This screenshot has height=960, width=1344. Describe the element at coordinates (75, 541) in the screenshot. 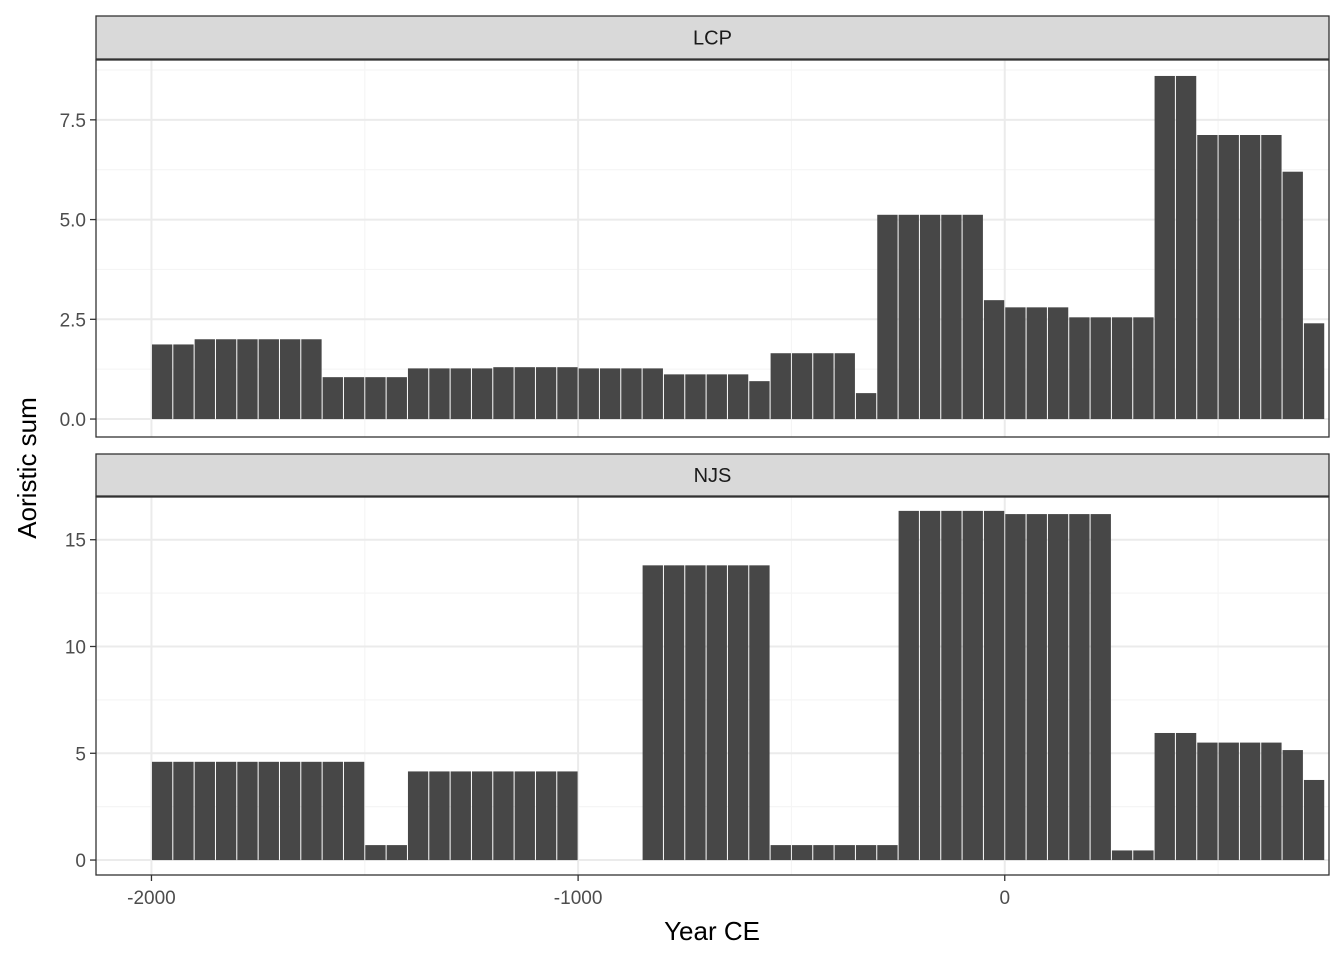

I see `y-tick-label: 15` at that location.